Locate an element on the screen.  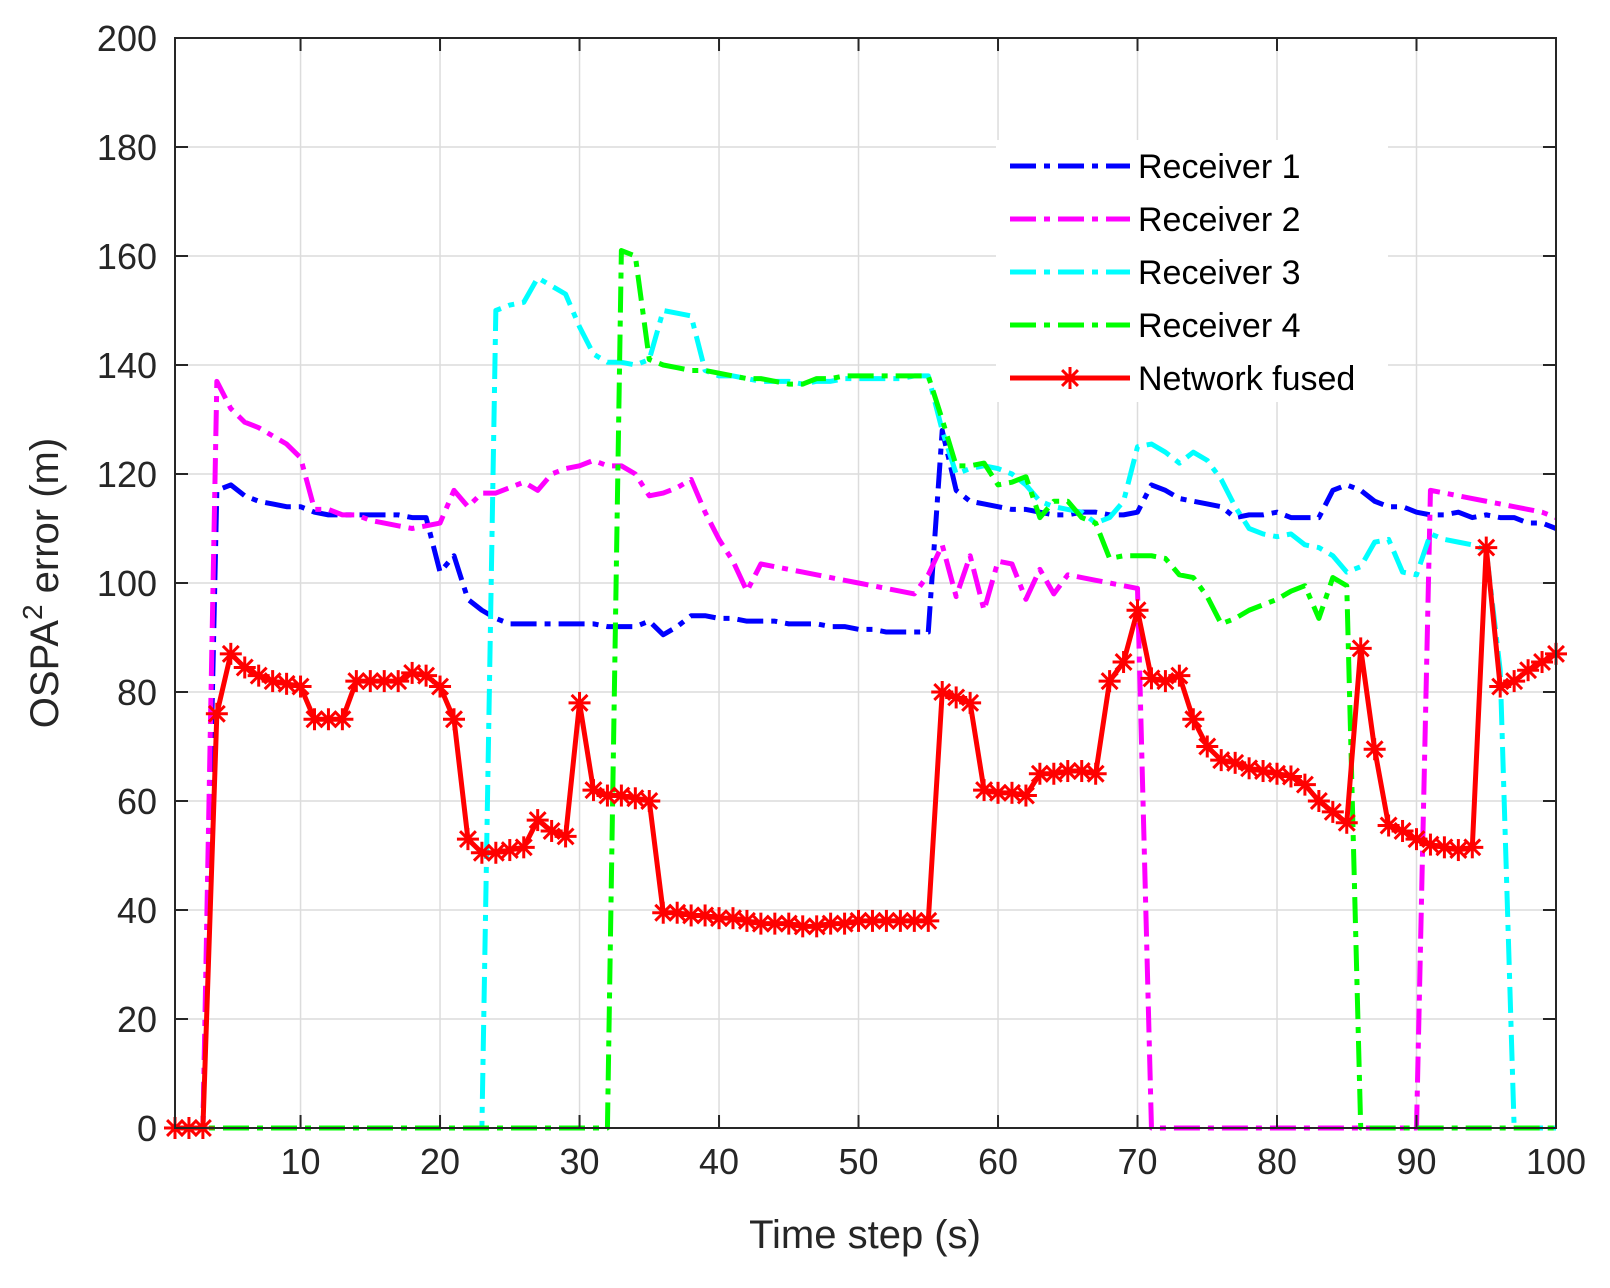
legend-item-network-fused: Network fused is located at coordinates (1182, 379).